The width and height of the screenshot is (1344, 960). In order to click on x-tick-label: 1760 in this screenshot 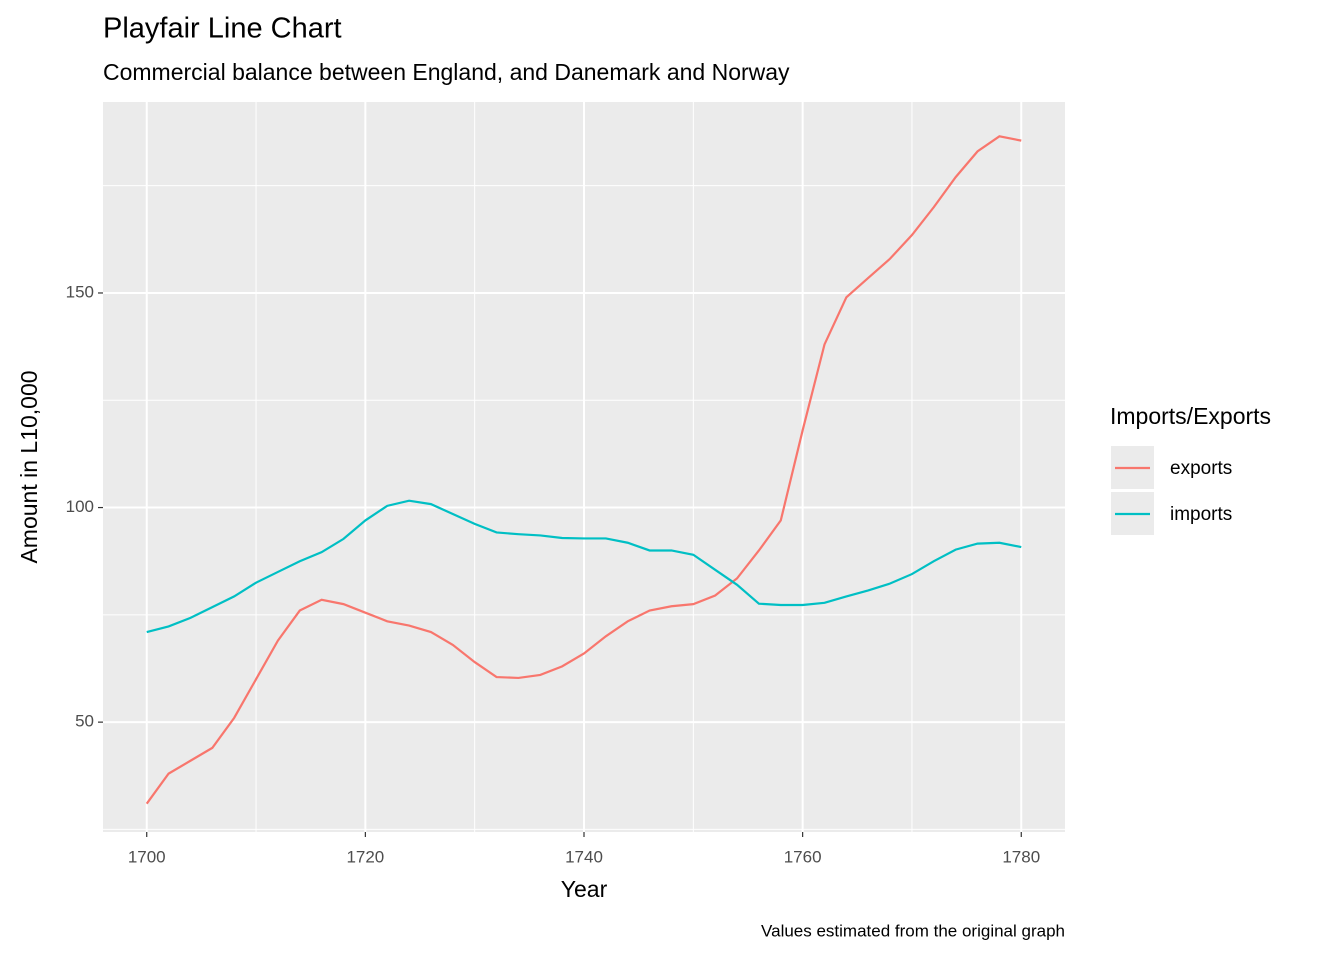, I will do `click(803, 856)`.